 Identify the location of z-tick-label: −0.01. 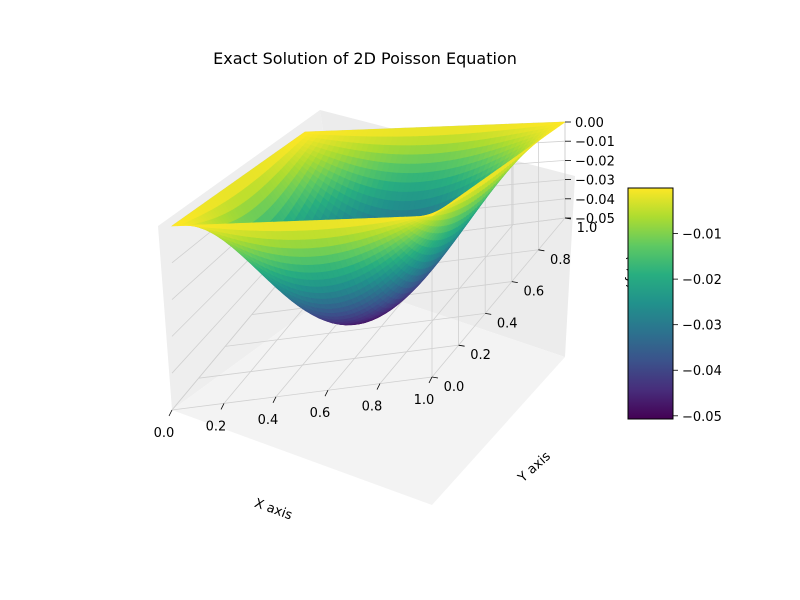
(595, 142).